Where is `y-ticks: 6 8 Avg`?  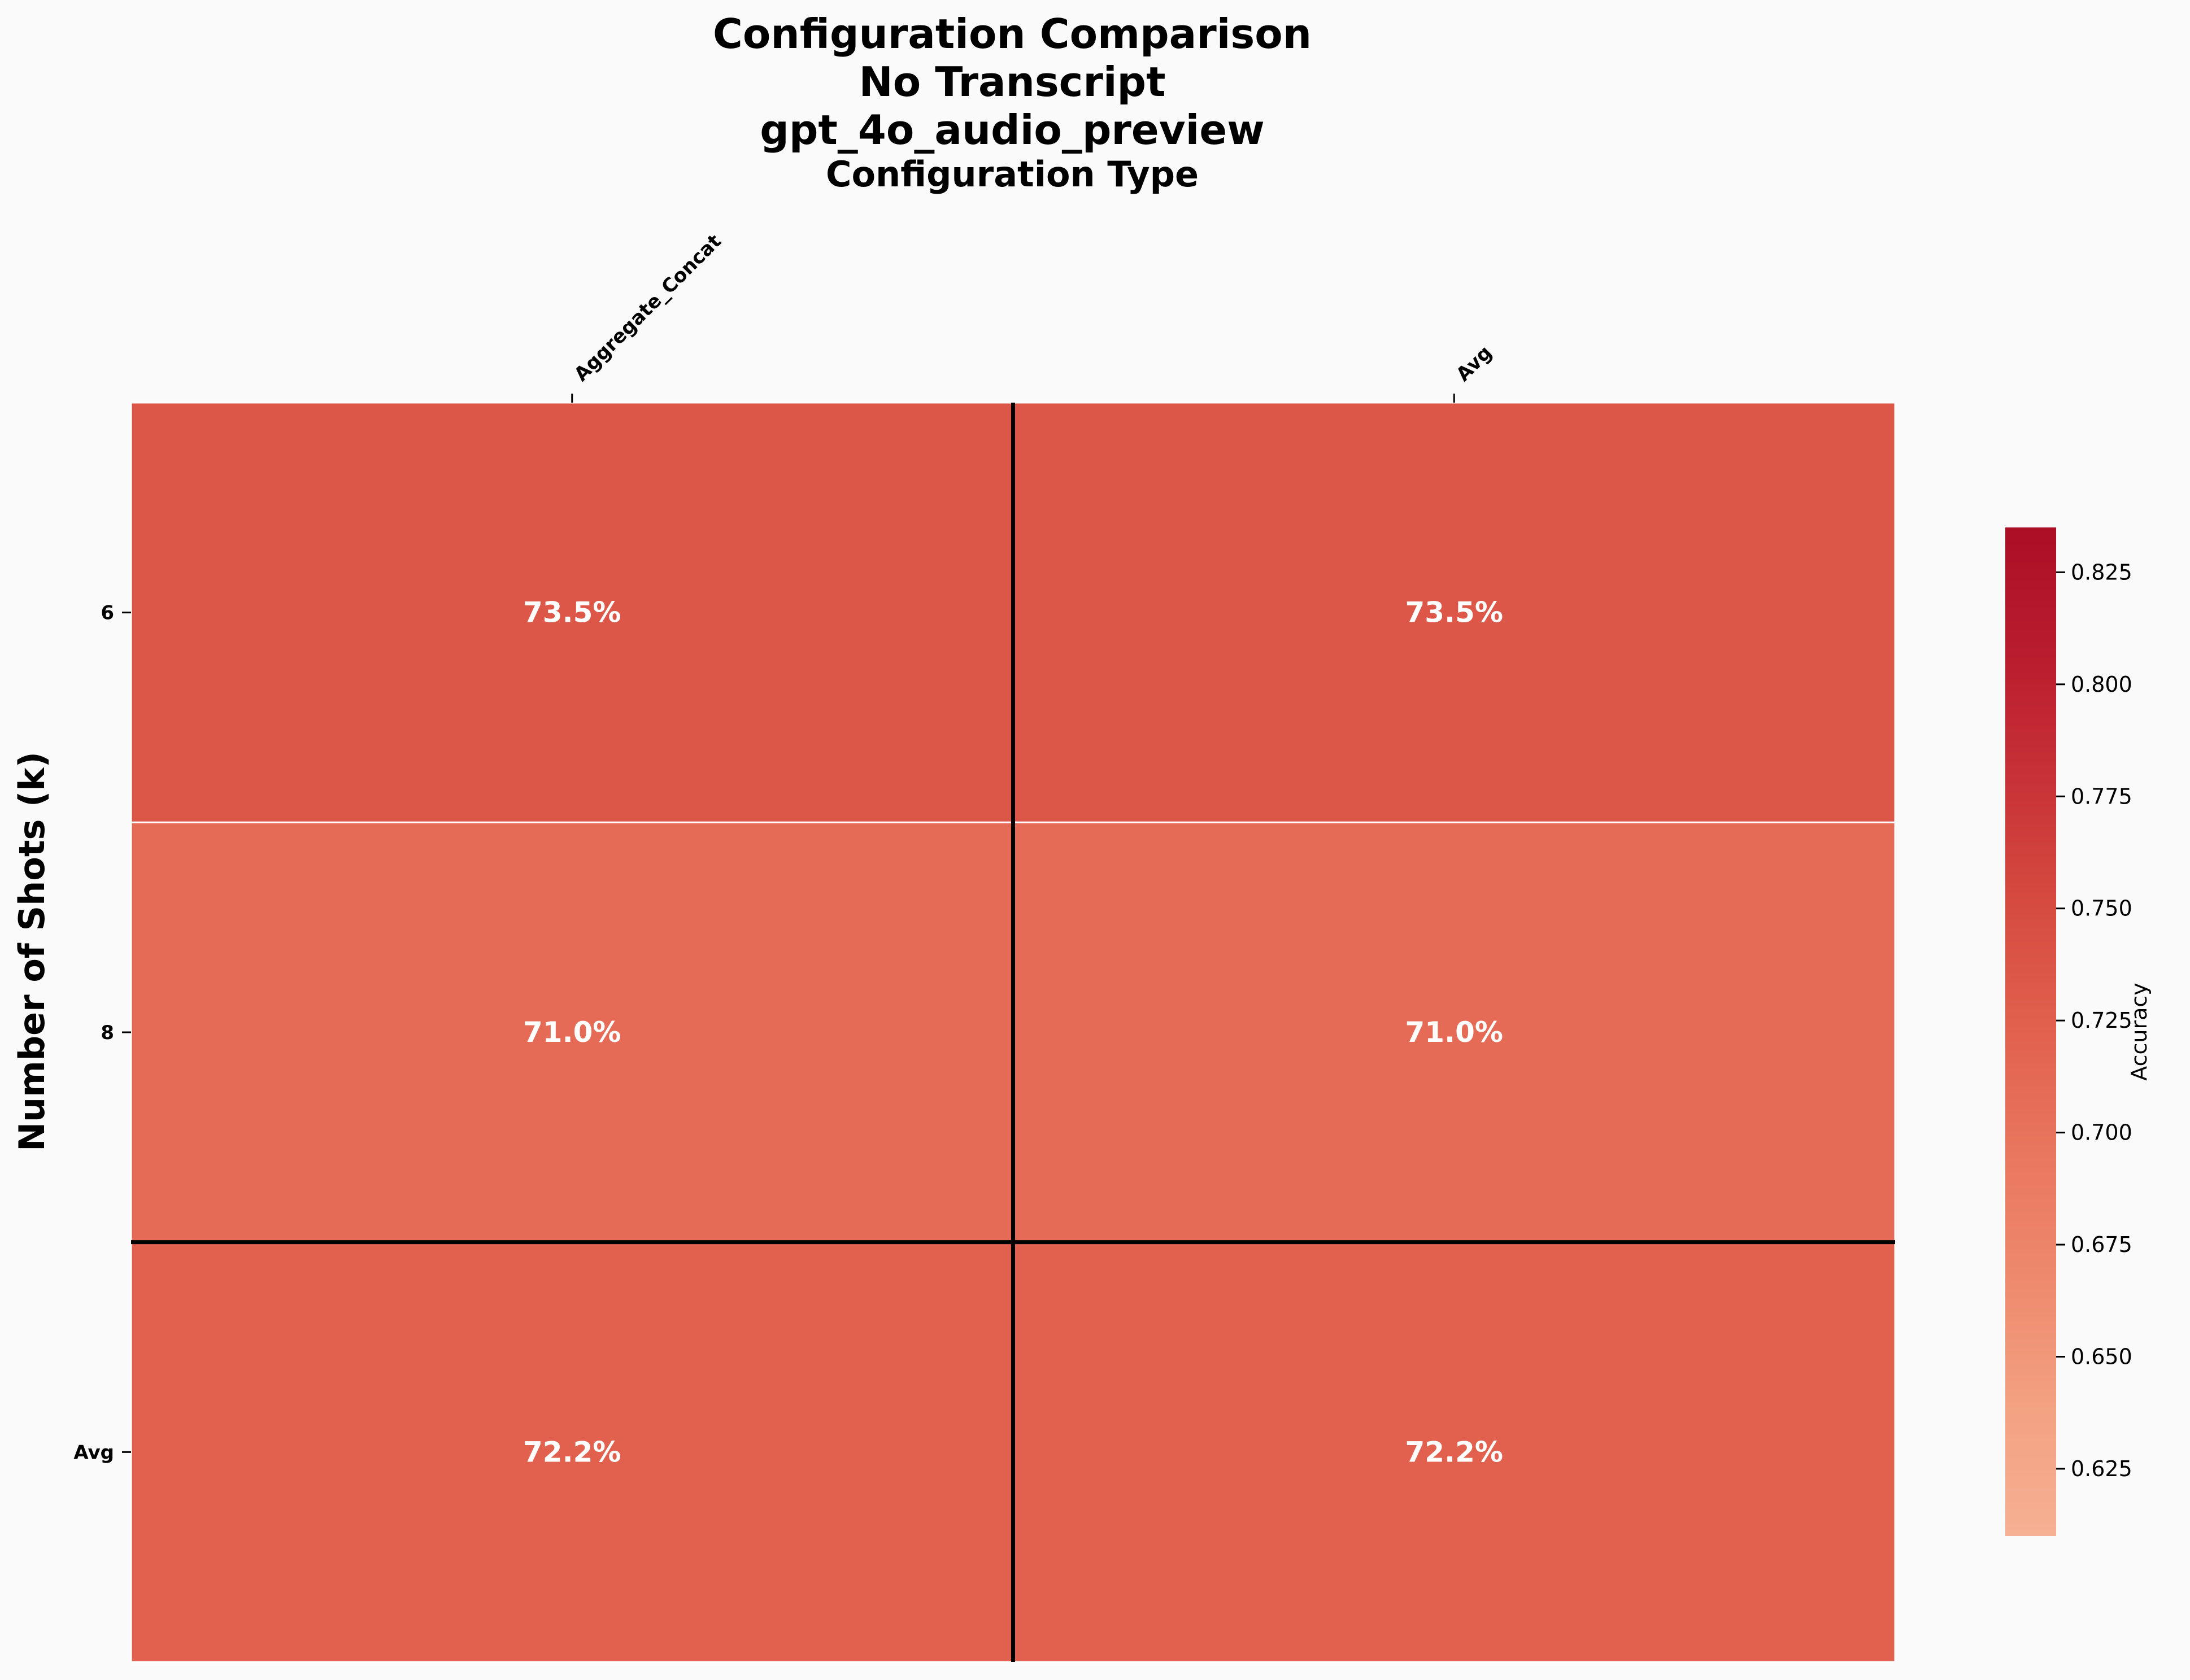
y-ticks: 6 8 Avg is located at coordinates (102, 1033).